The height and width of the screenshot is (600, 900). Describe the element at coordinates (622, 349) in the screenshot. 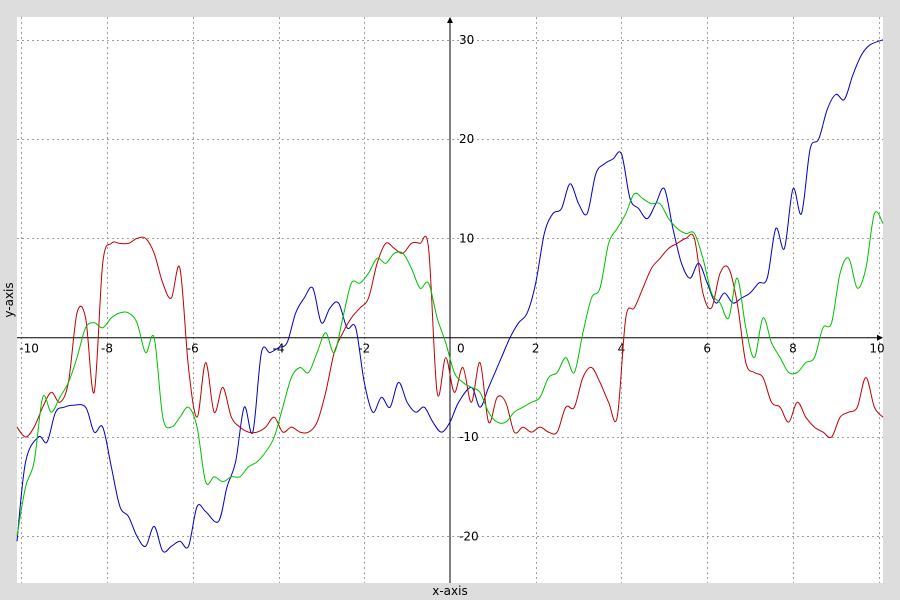

I see `x-tick-label: 4` at that location.